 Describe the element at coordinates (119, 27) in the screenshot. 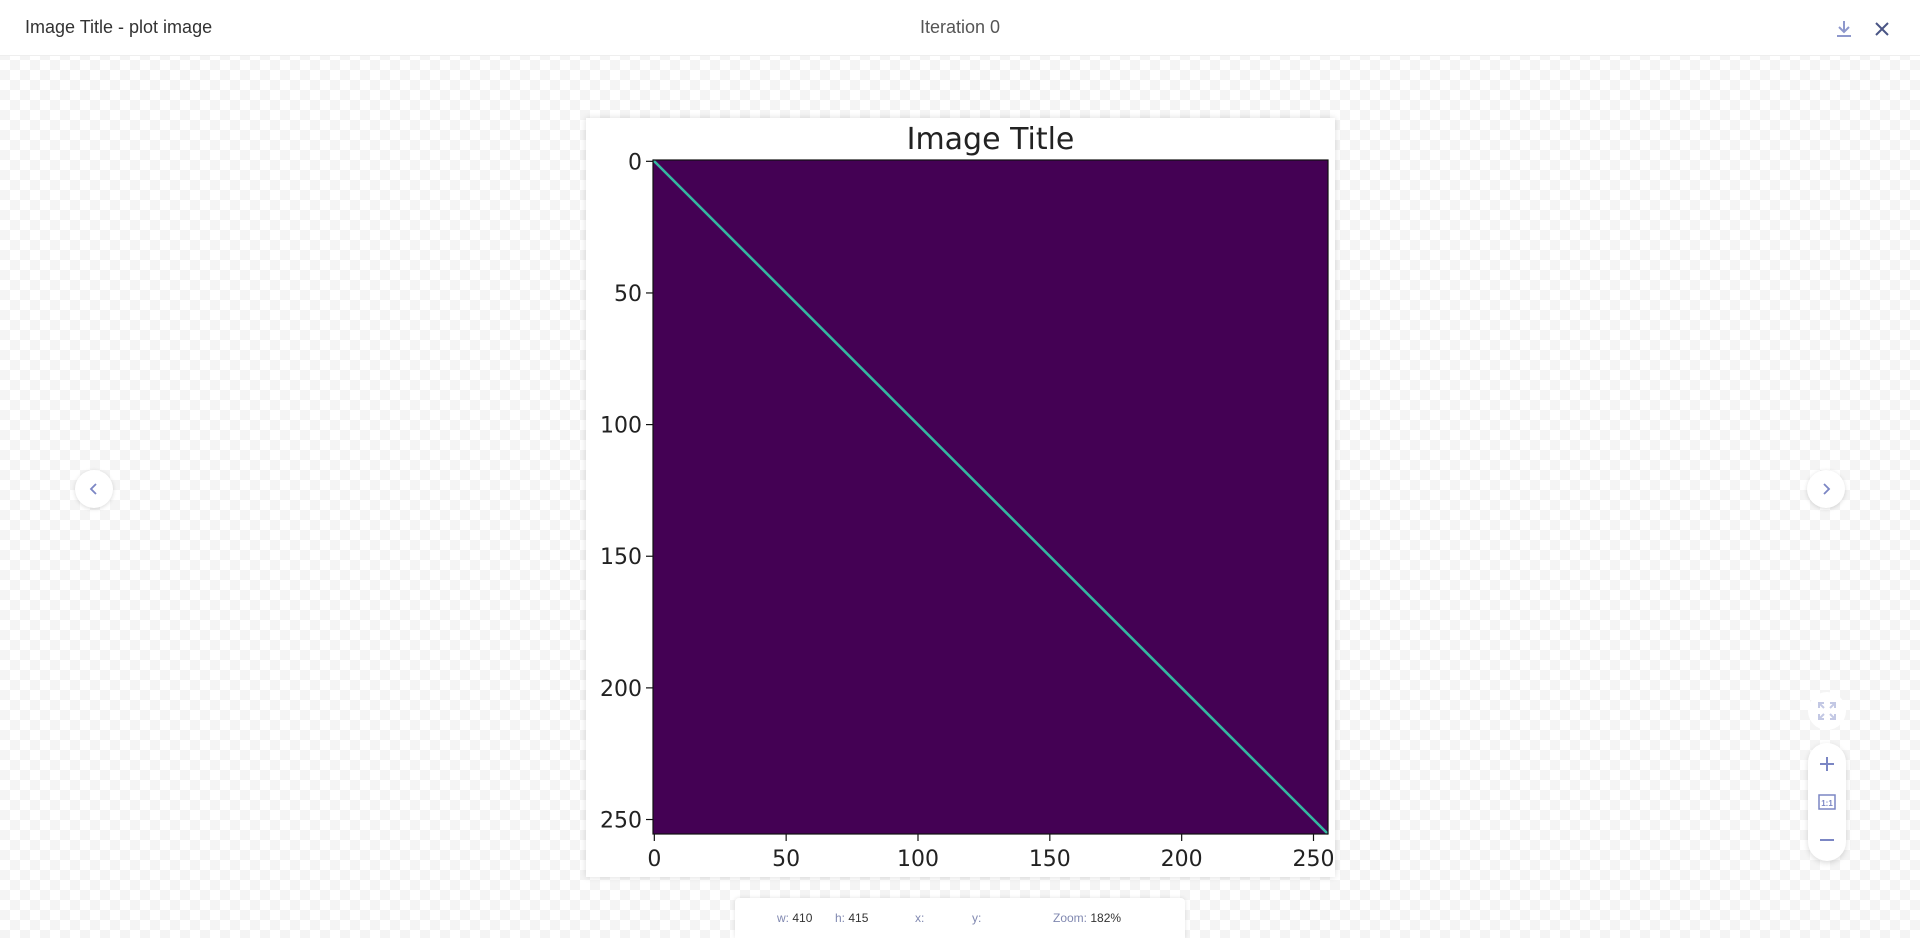

I see `window-title: Image Title - plot image` at that location.